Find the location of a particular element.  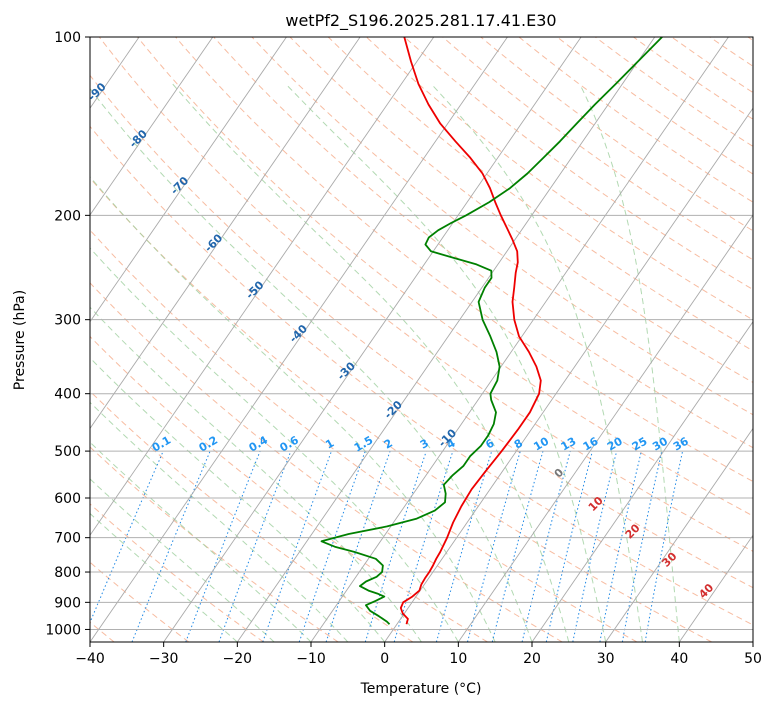

y-tick-label: 700 is located at coordinates (67, 539).